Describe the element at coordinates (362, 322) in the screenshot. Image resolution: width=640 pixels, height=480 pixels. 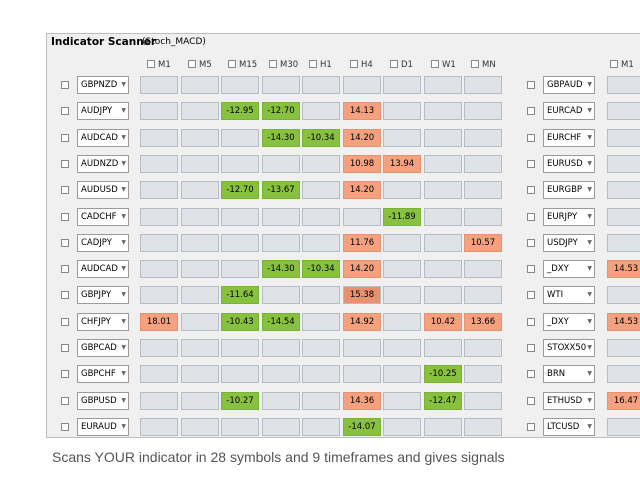
I see `signal-cell-h4: 14.92` at that location.